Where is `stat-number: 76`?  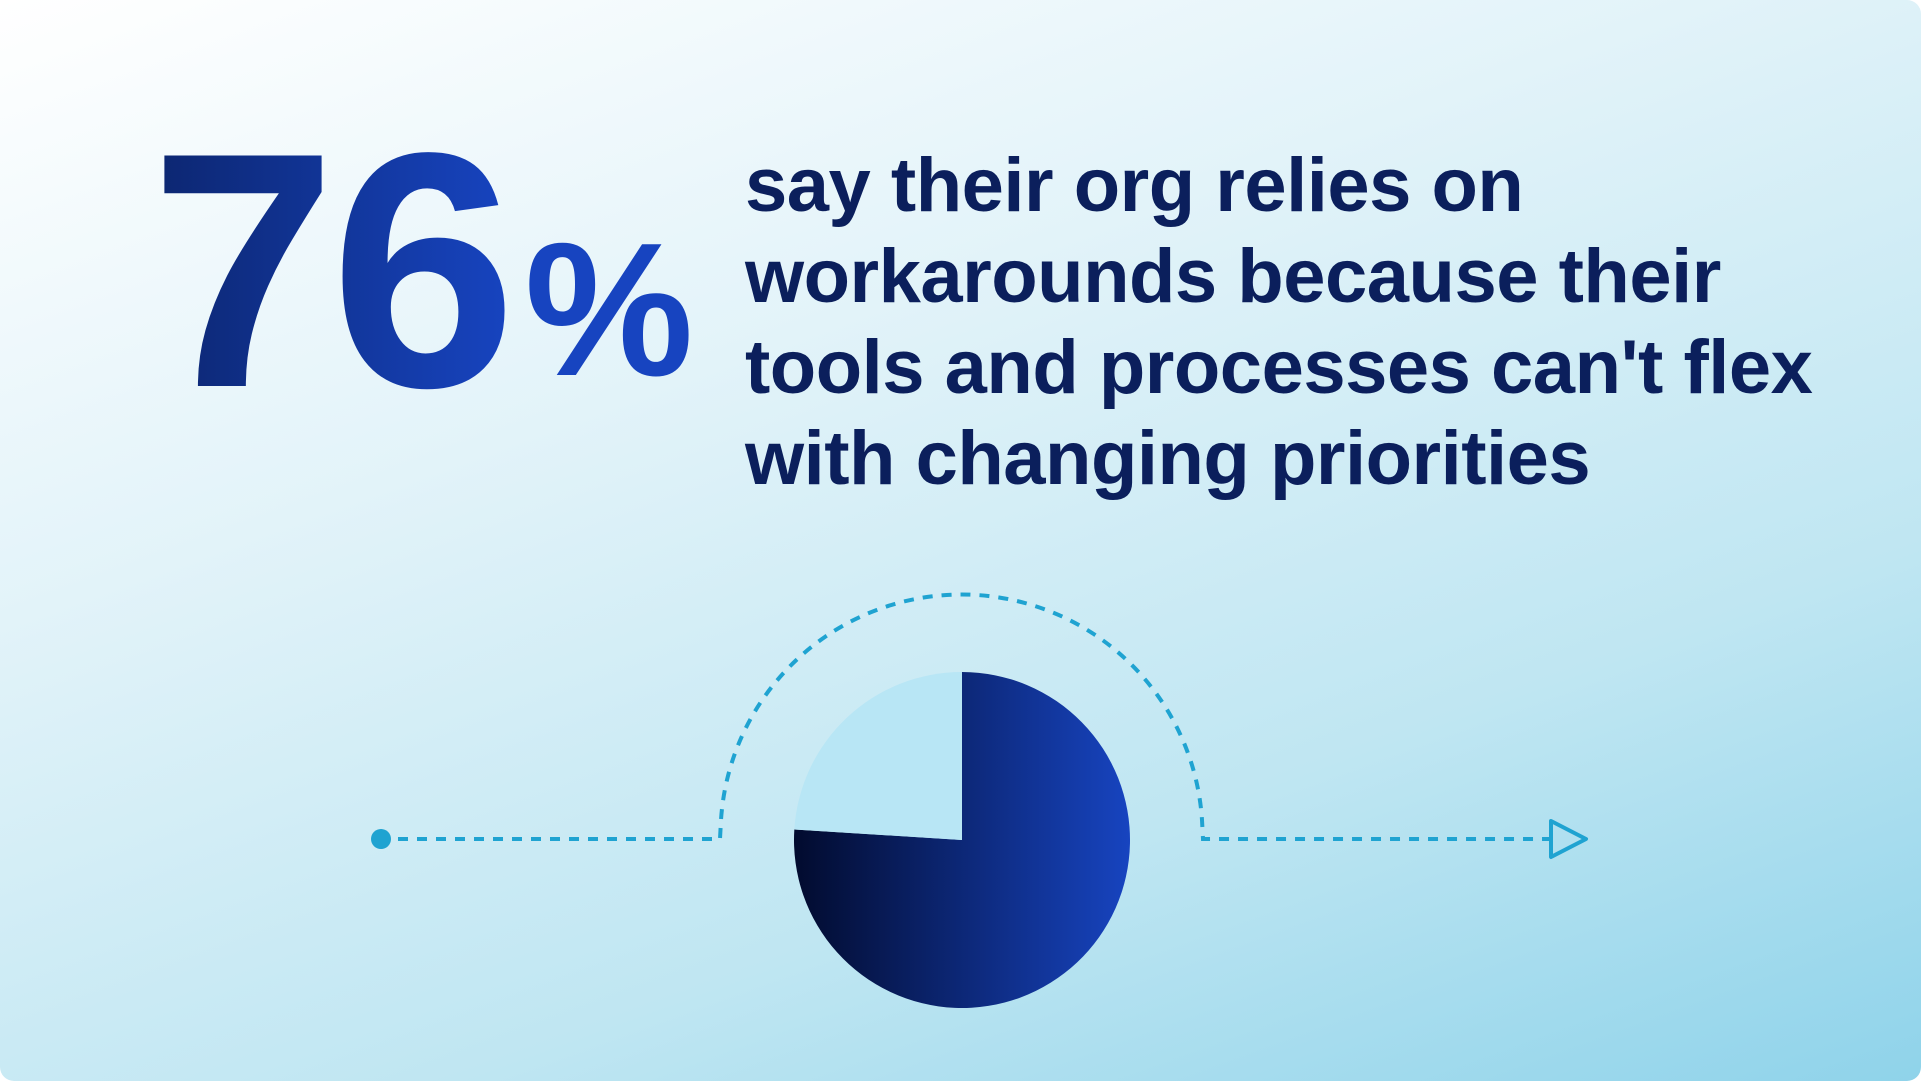
stat-number: 76 is located at coordinates (333, 270).